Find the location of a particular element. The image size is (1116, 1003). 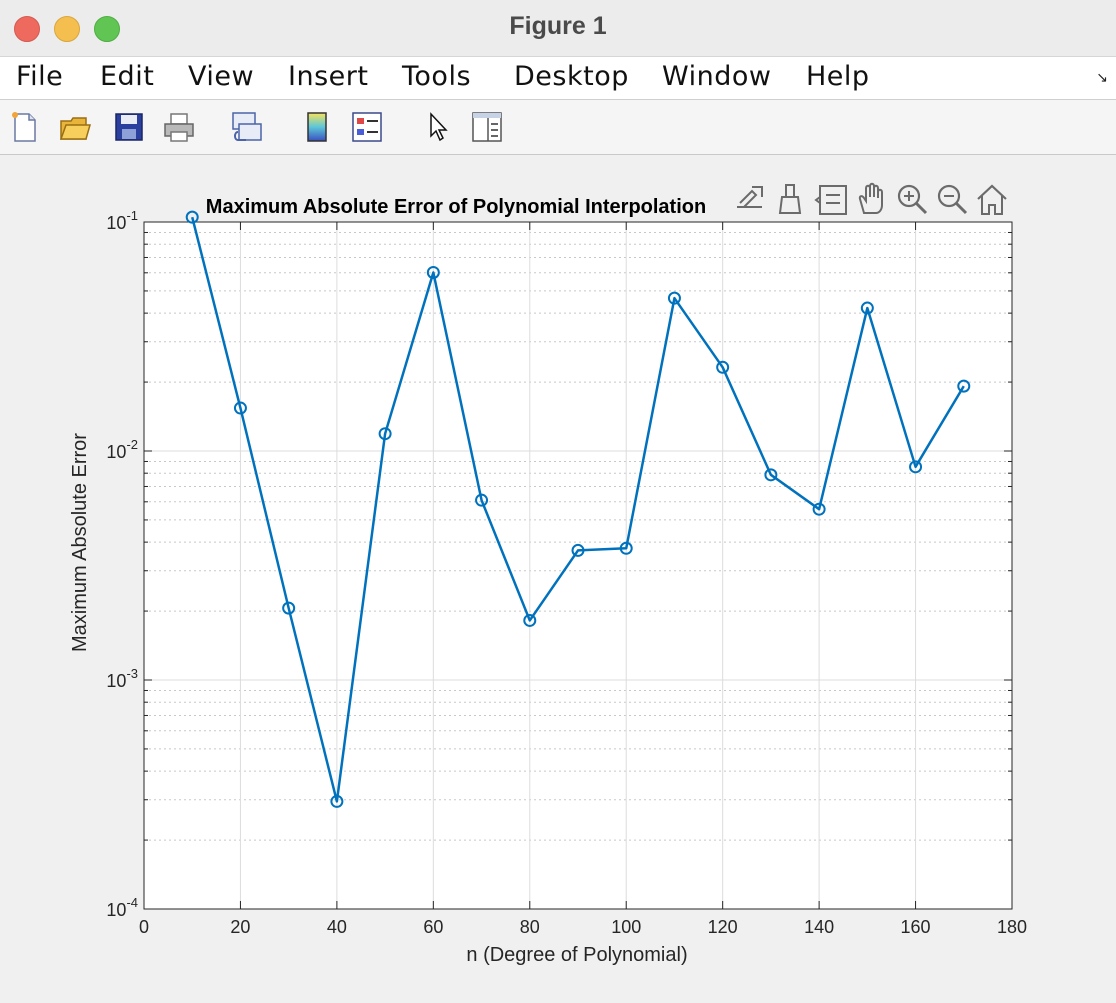

menu-tools: Tools is located at coordinates (437, 76).